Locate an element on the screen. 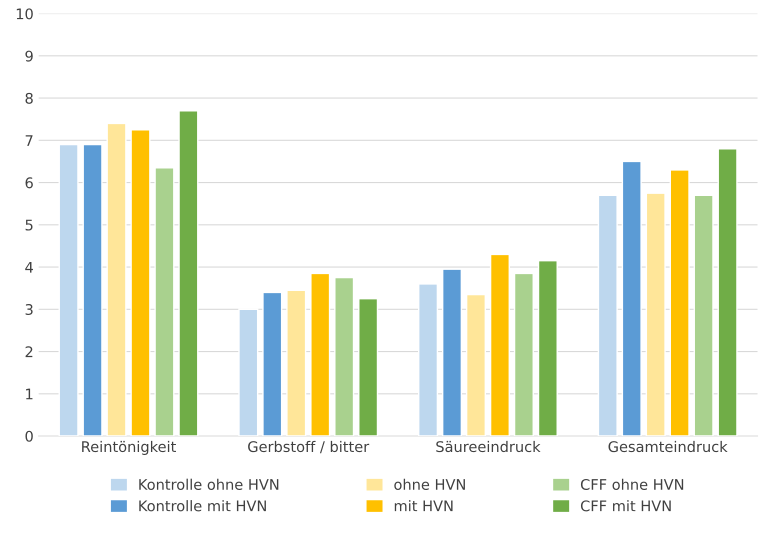 The width and height of the screenshot is (773, 545). legend-label: CFF mit HVN is located at coordinates (625, 506).